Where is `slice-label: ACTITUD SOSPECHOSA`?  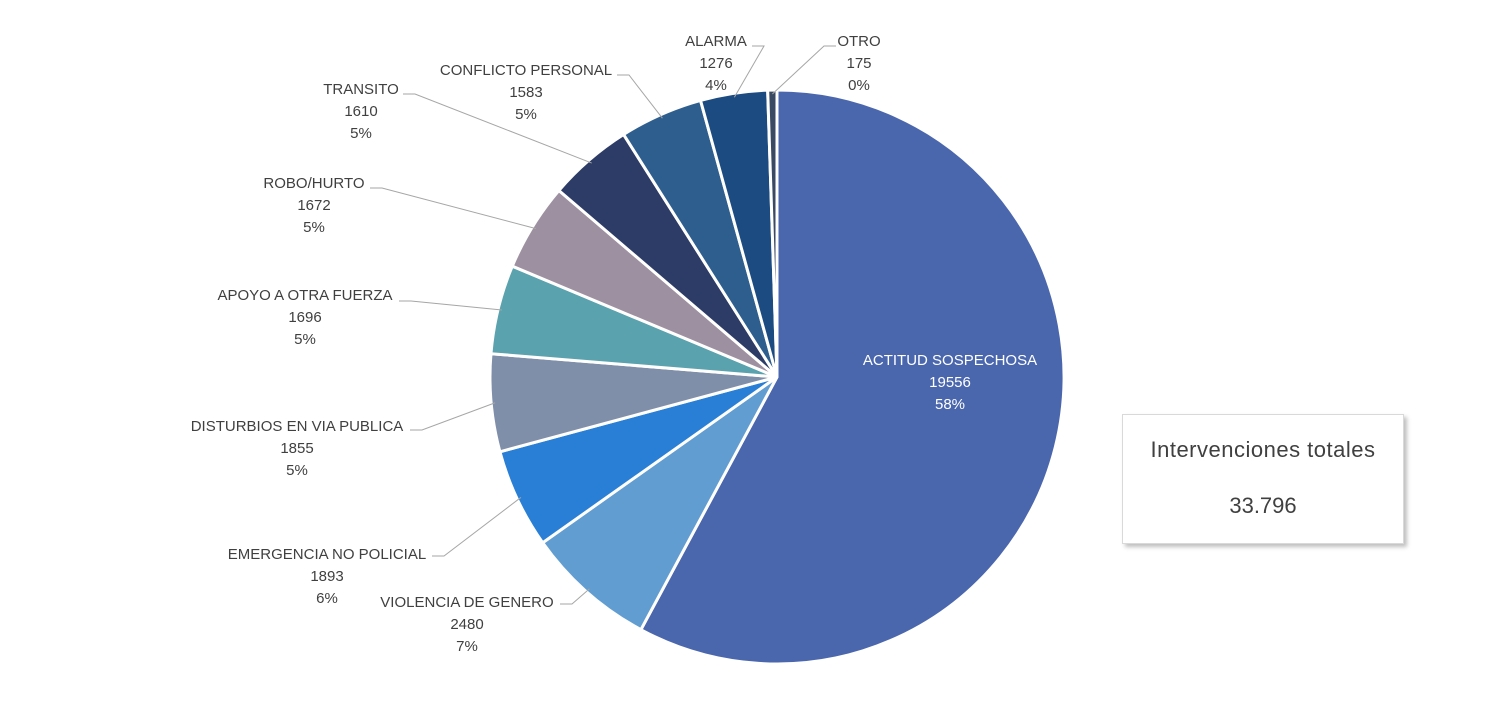
slice-label: ACTITUD SOSPECHOSA is located at coordinates (950, 360).